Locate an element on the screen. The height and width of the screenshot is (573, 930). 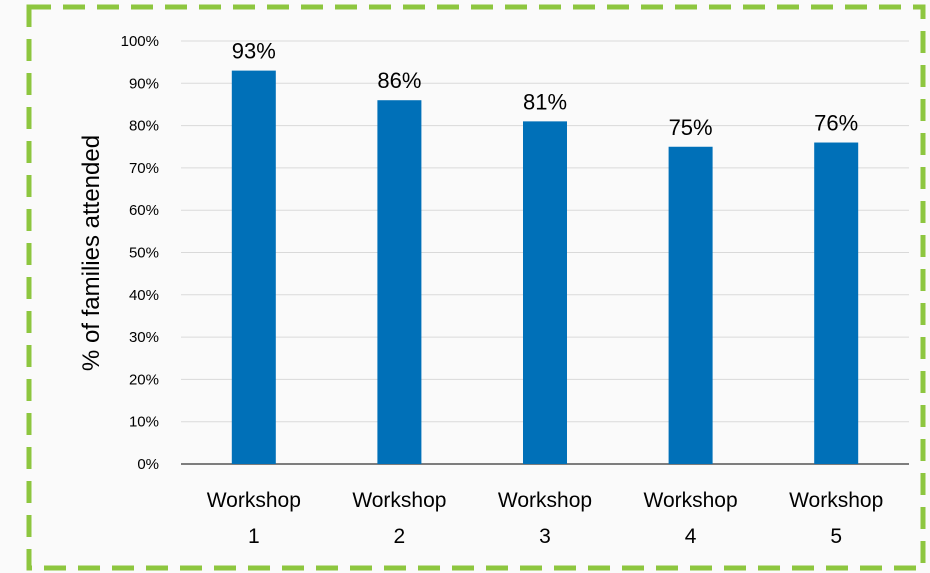
y-tick-label: 20% is located at coordinates (144, 379).